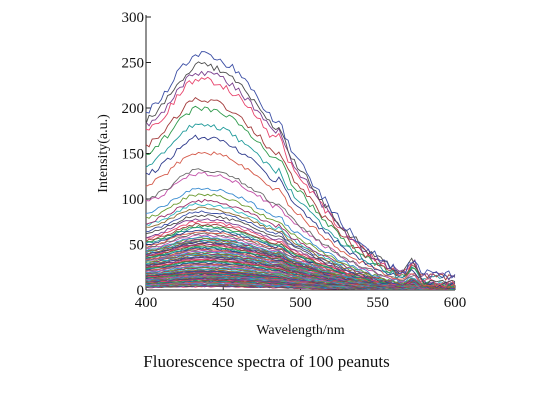 Image resolution: width=533 pixels, height=413 pixels. What do you see at coordinates (266, 361) in the screenshot?
I see `figure-caption: Fluorescence spectra of 100 peanuts` at bounding box center [266, 361].